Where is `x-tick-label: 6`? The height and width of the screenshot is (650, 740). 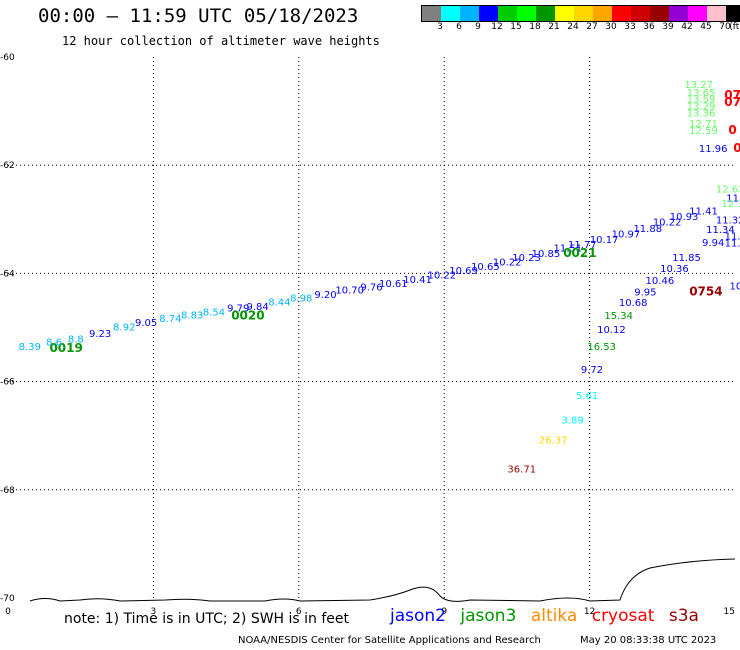
x-tick-label: 6 is located at coordinates (299, 612).